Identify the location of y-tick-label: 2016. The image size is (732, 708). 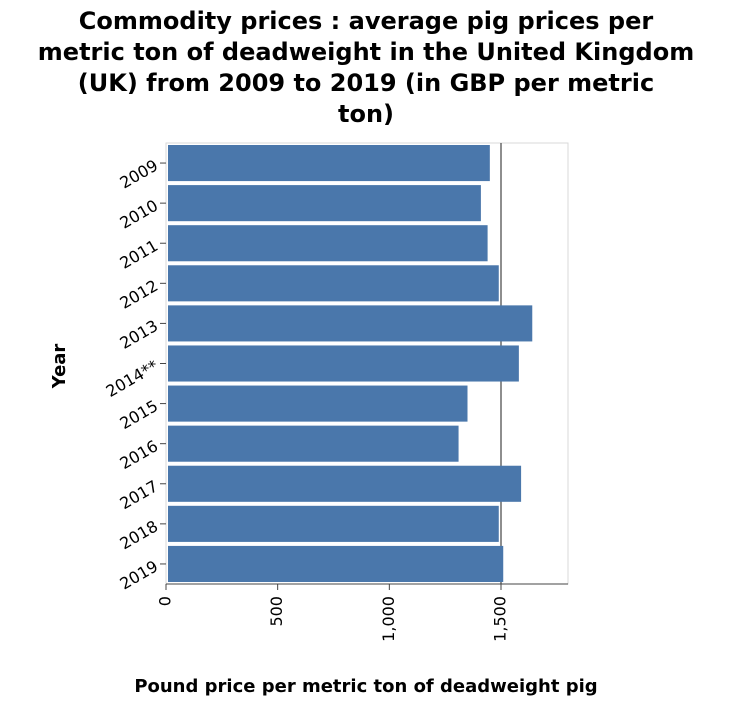
(138, 454).